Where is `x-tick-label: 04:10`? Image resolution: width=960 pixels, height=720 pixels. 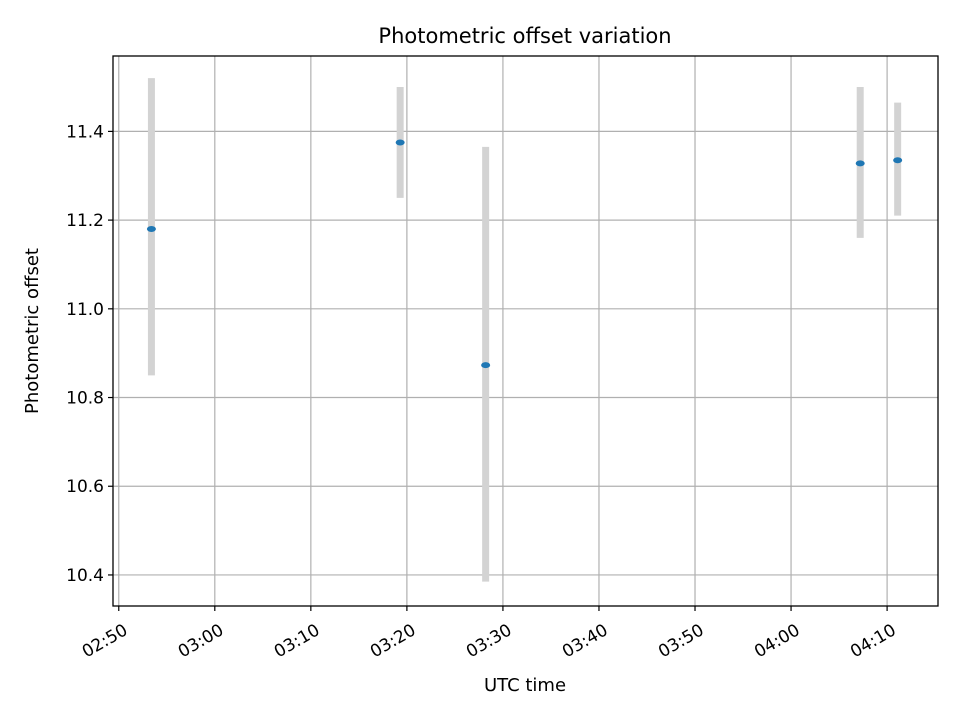
x-tick-label: 04:10 is located at coordinates (873, 641).